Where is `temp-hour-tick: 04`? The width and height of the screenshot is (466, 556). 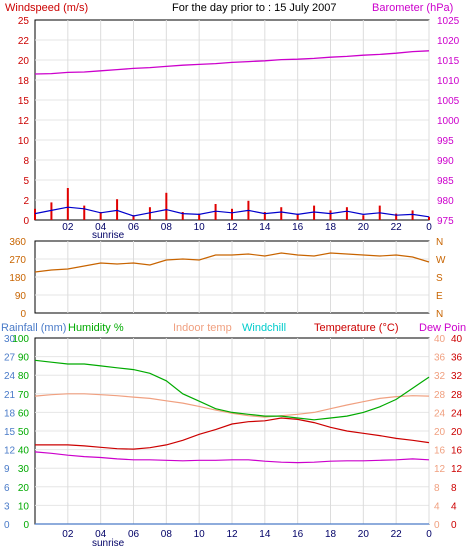 temp-hour-tick: 04 is located at coordinates (101, 534).